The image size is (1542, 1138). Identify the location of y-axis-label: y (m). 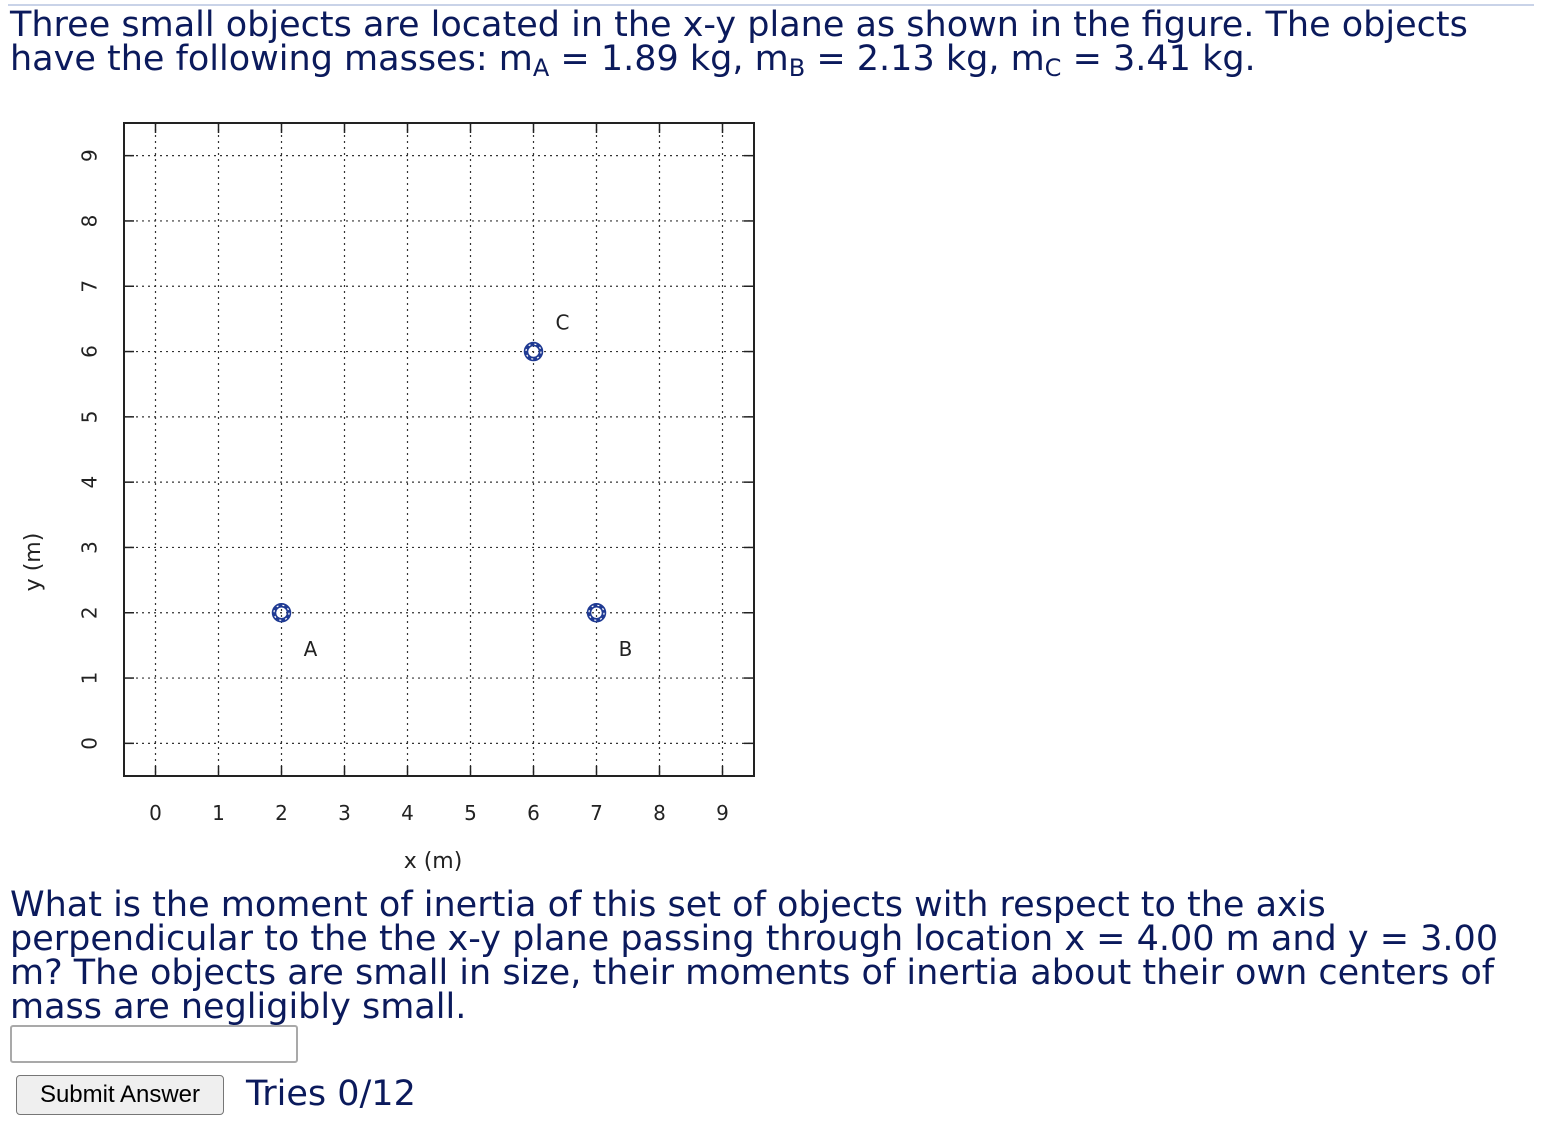
(33, 562).